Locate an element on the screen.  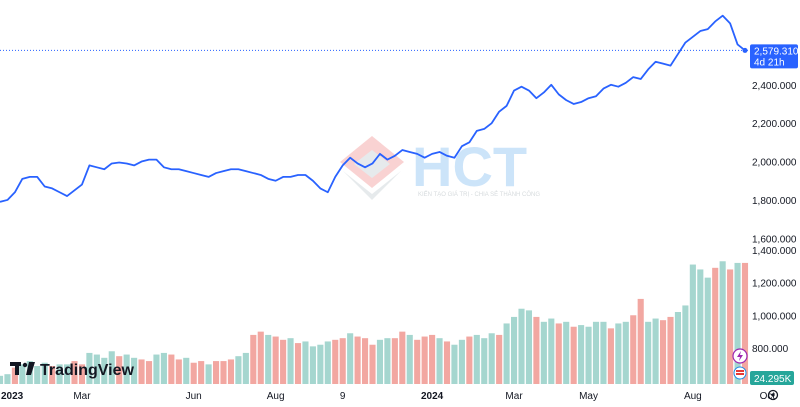
time-axis: 2023 Mar Jun Aug 9 2024 Mar May Aug Oct is located at coordinates (388, 396).